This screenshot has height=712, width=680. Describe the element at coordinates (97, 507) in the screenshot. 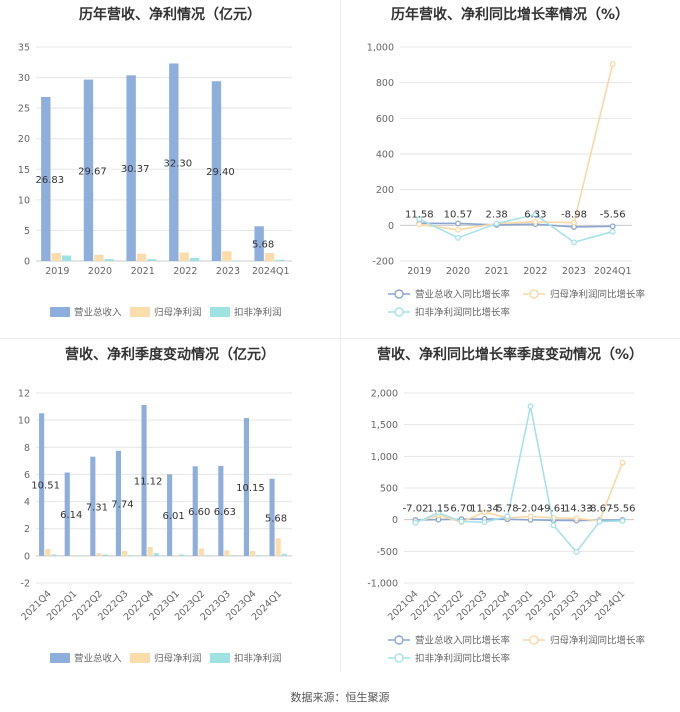

I see `data-label: 7.31` at that location.